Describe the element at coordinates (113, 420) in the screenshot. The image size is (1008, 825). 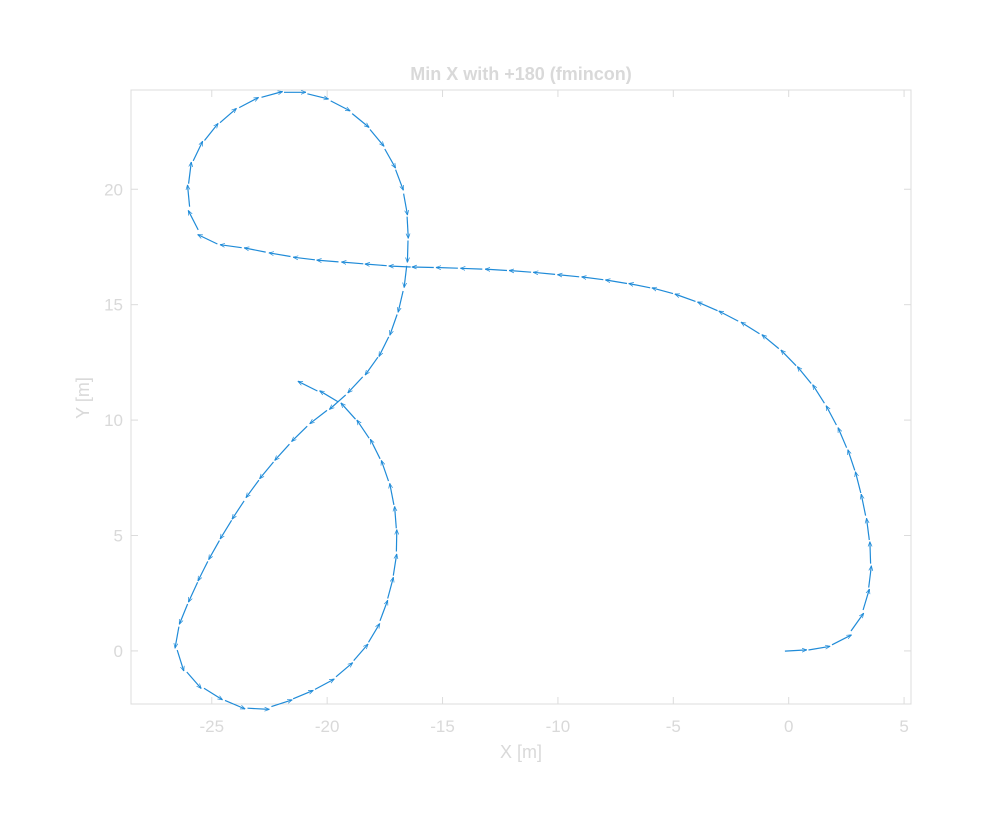
I see `y-tick-label: 10` at that location.